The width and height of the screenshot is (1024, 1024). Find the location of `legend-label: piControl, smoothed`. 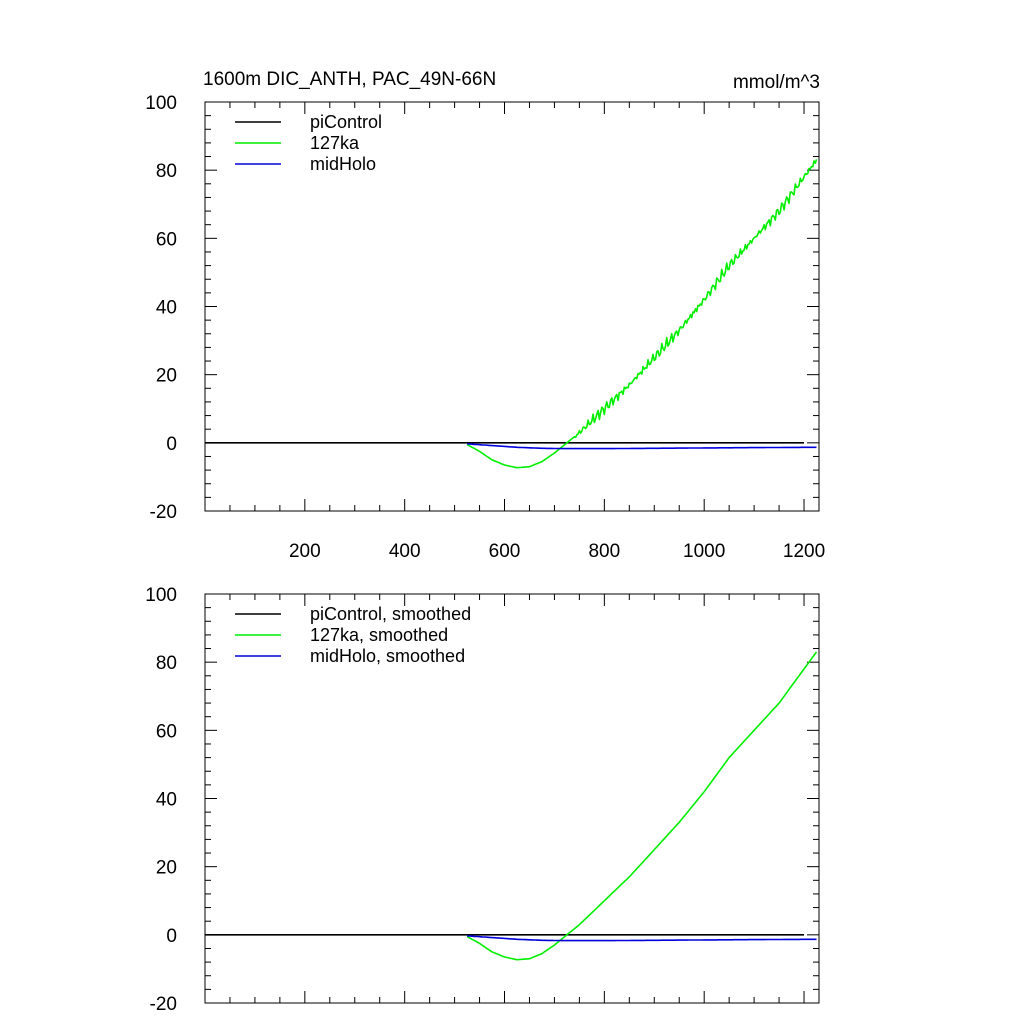

legend-label: piControl, smoothed is located at coordinates (390, 614).